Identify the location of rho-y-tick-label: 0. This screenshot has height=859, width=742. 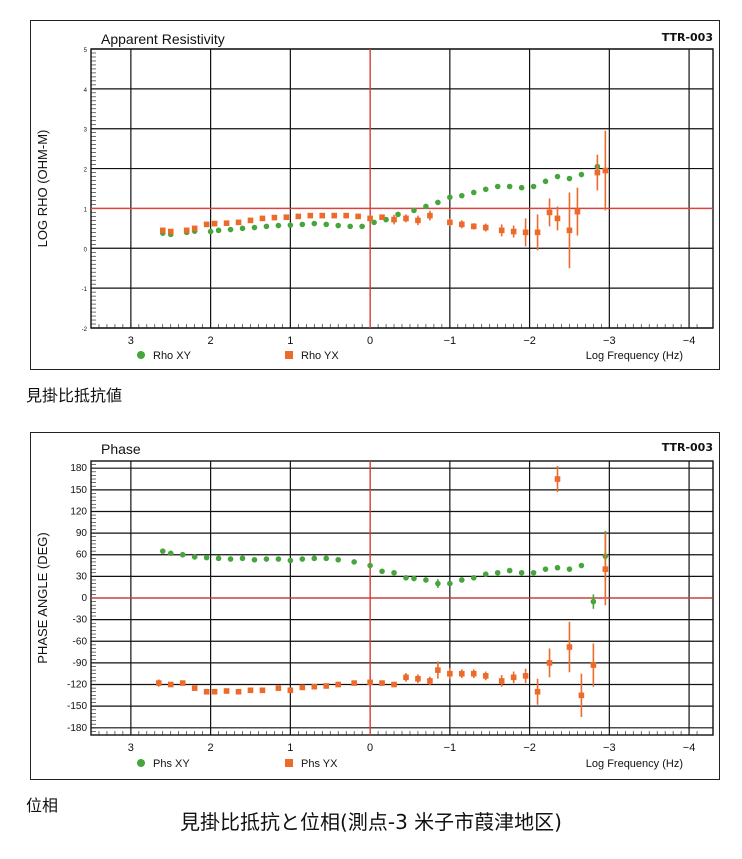
(86, 250).